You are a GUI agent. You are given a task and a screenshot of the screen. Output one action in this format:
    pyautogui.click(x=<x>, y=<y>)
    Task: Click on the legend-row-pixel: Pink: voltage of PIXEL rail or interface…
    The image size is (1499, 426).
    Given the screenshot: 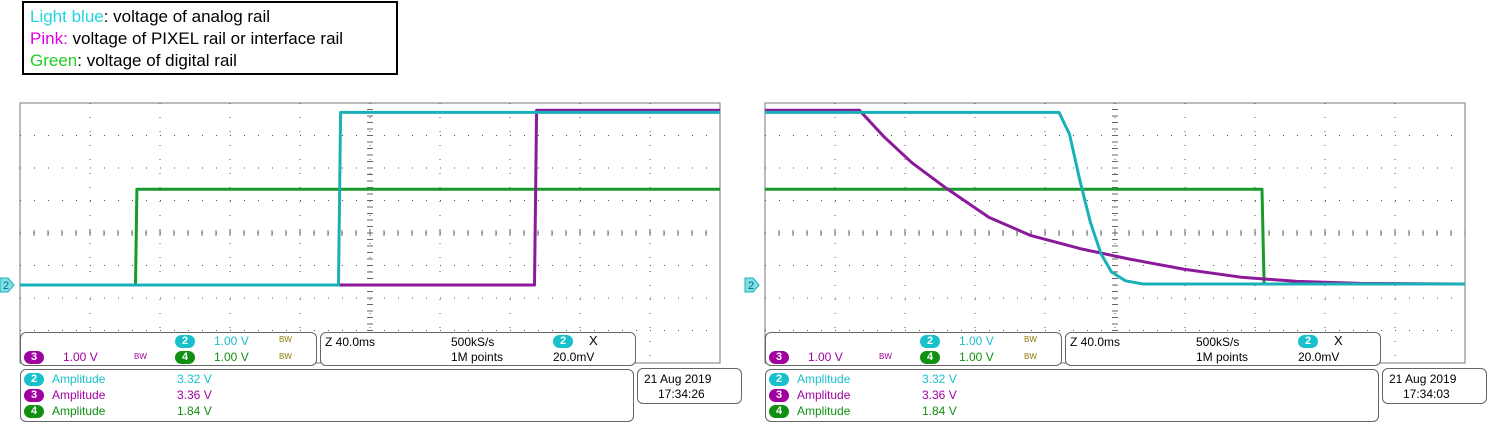 What is the action you would take?
    pyautogui.click(x=210, y=39)
    